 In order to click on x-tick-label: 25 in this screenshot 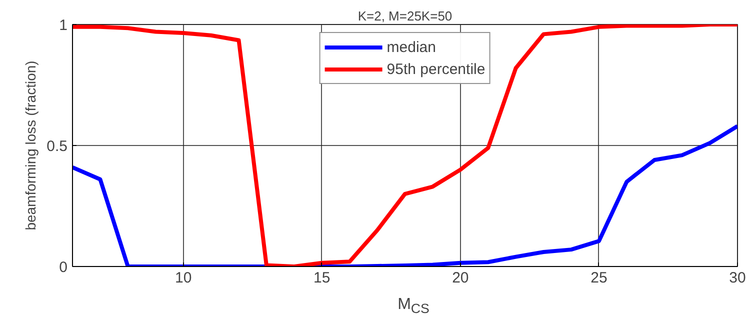, I will do `click(599, 278)`.